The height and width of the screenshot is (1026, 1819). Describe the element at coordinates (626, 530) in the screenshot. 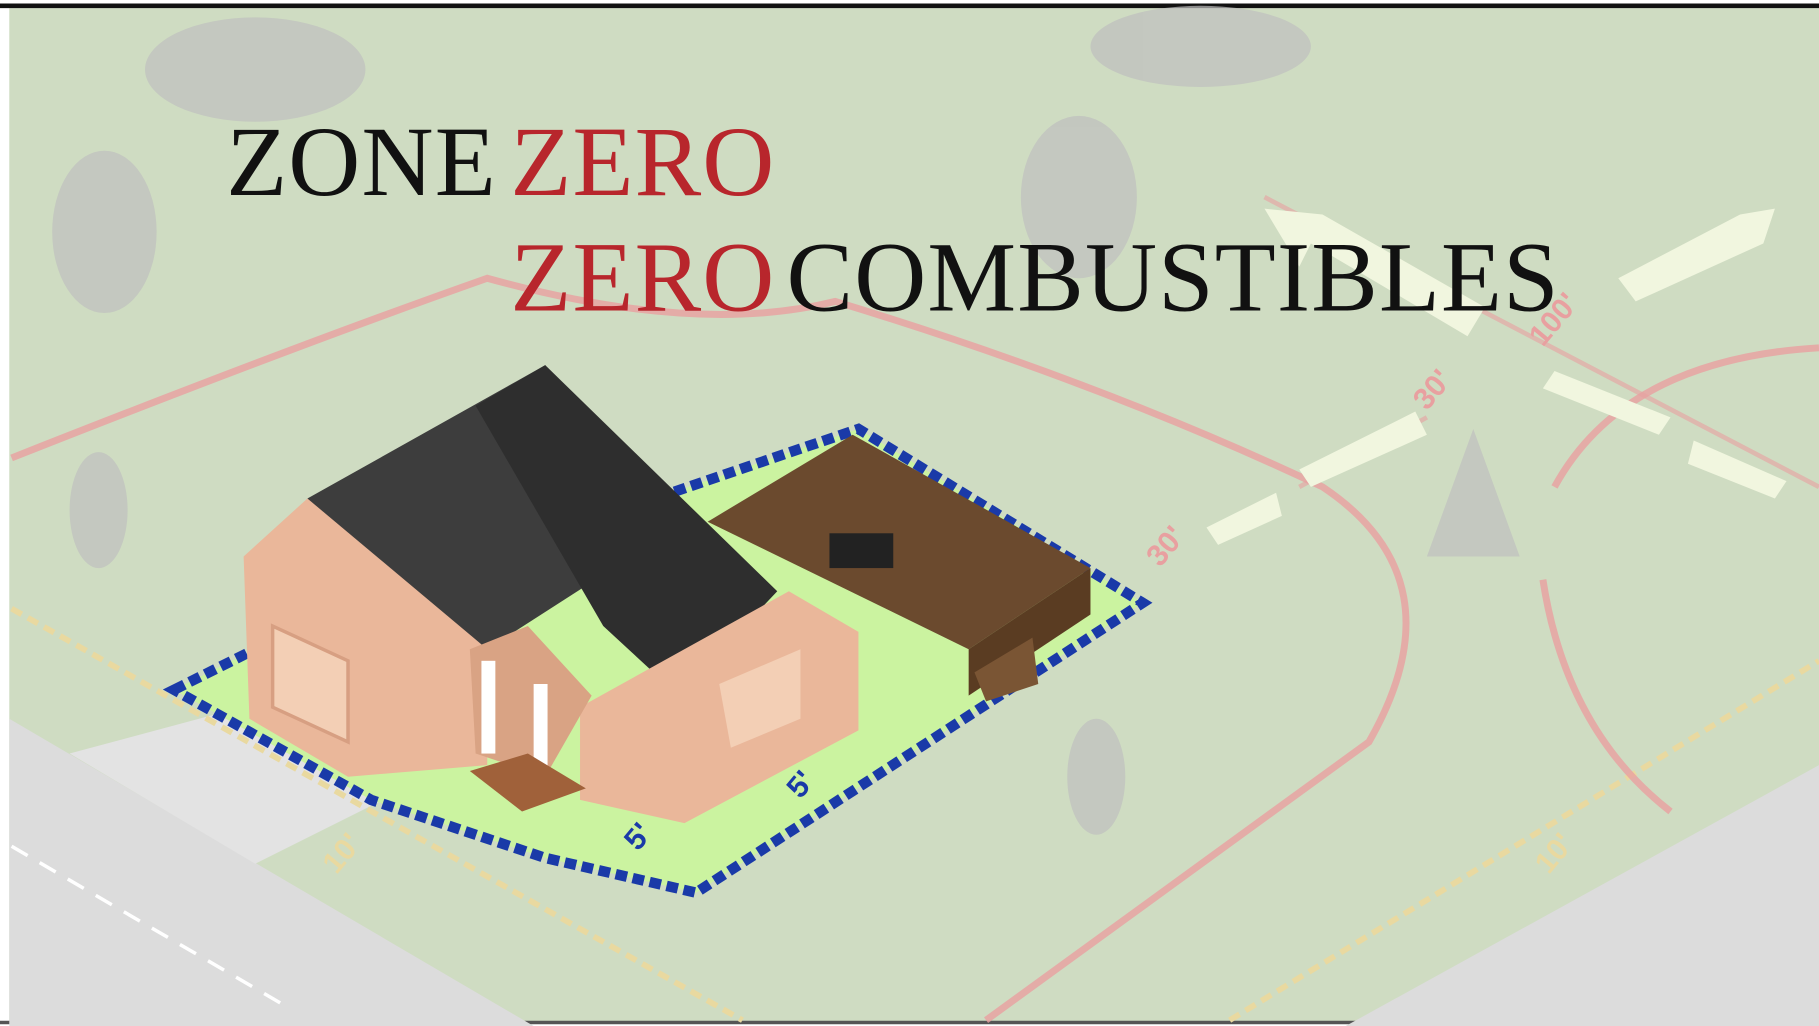

I see `roof` at that location.